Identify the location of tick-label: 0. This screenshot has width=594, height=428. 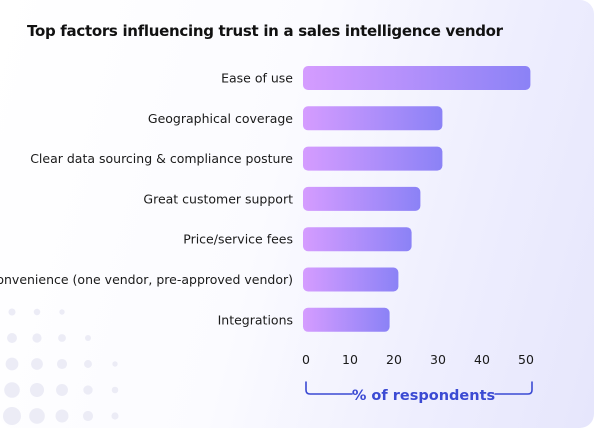
(306, 359).